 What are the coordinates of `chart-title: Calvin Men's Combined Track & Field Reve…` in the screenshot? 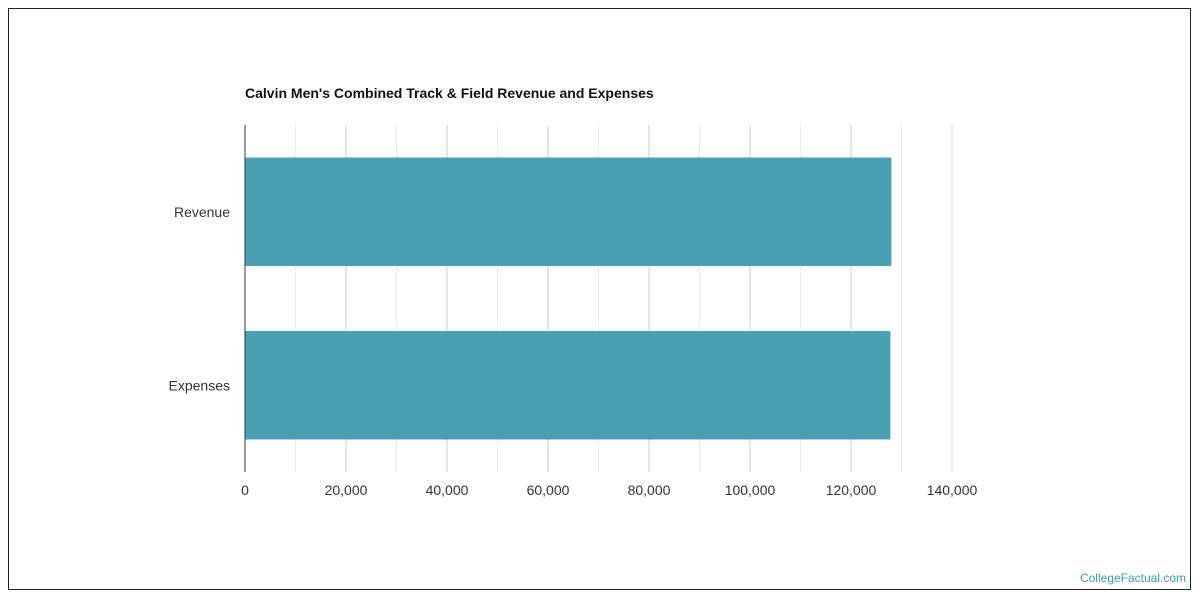 It's located at (449, 93).